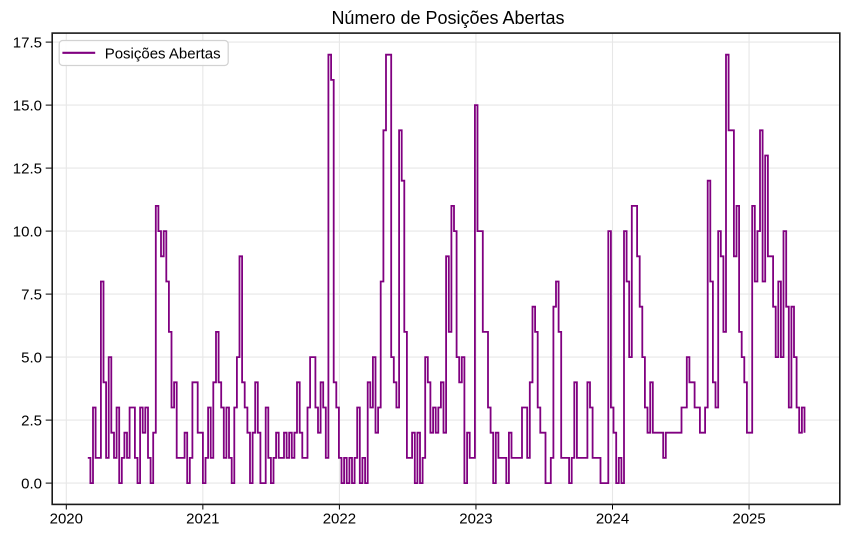 This screenshot has height=541, width=851. I want to click on svg-text: 2022, so click(339, 519).